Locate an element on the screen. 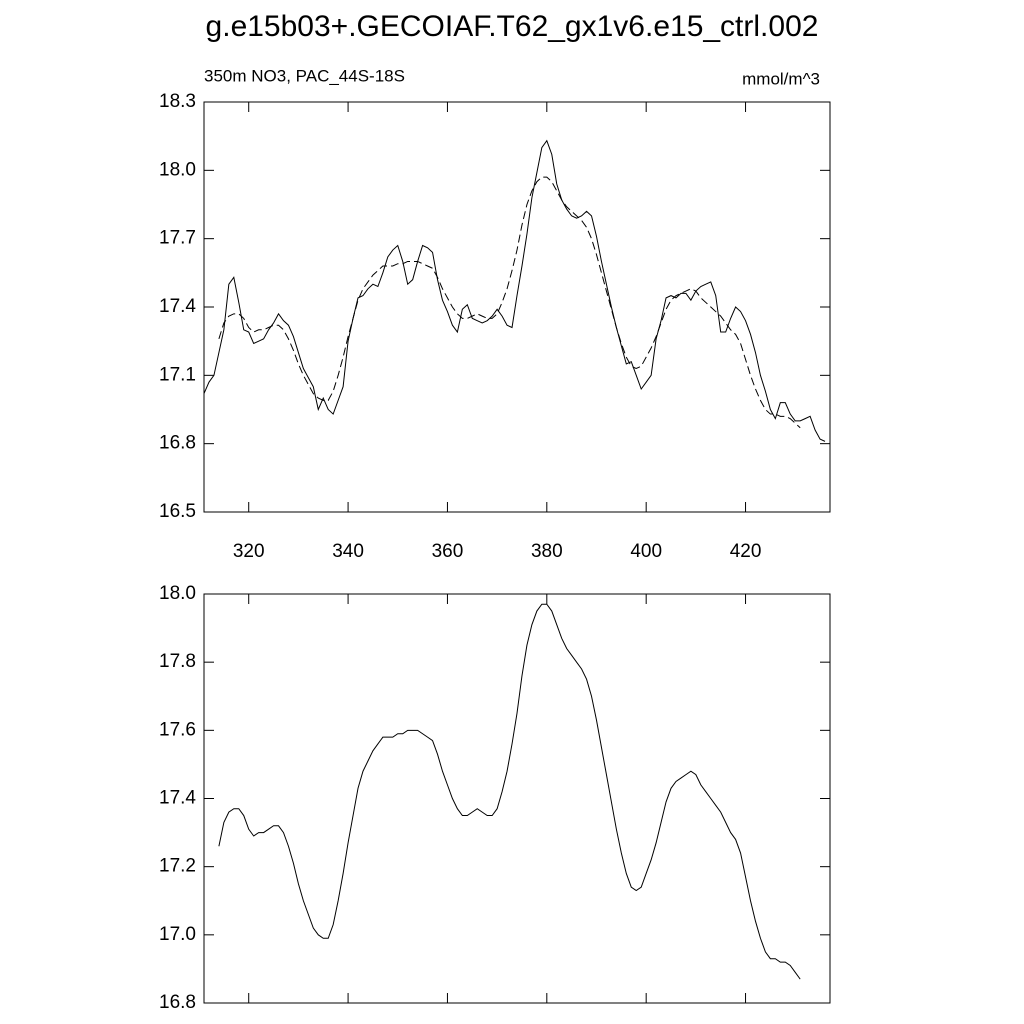 The image size is (1024, 1024). y-tick-label: 17.2 is located at coordinates (177, 866).